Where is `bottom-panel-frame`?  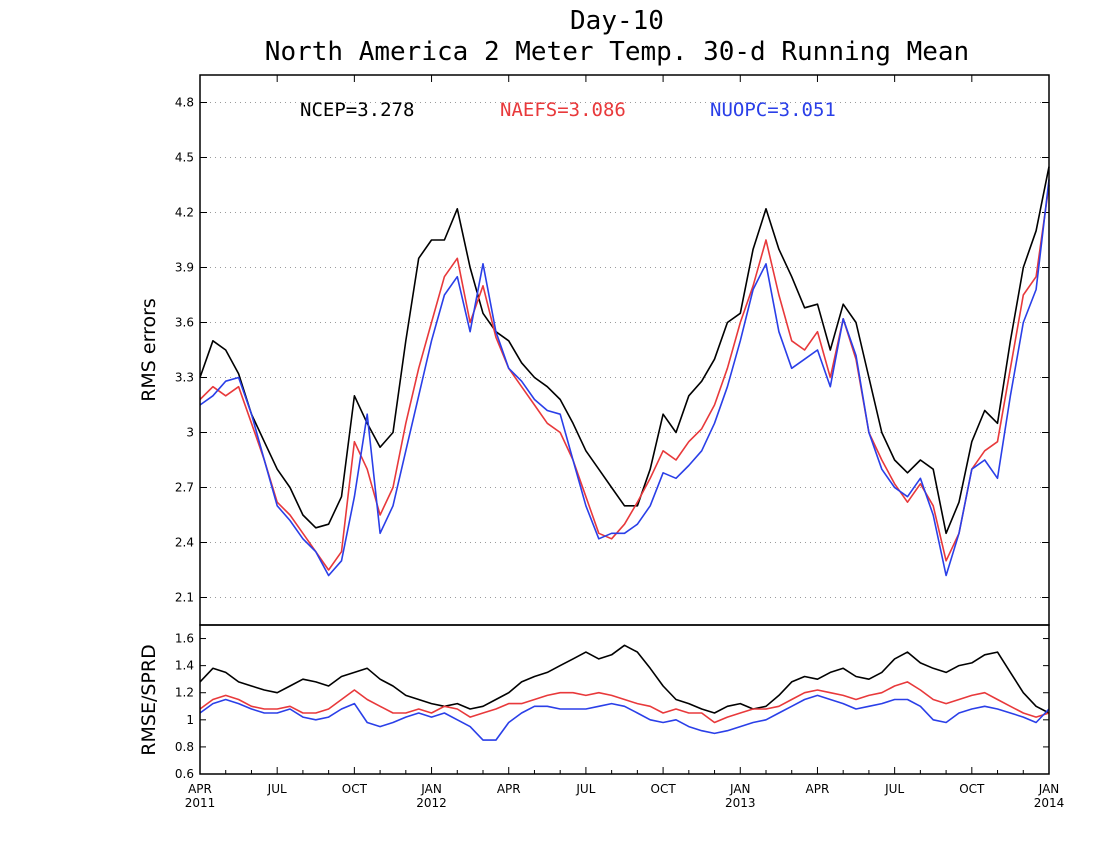 bottom-panel-frame is located at coordinates (624, 699).